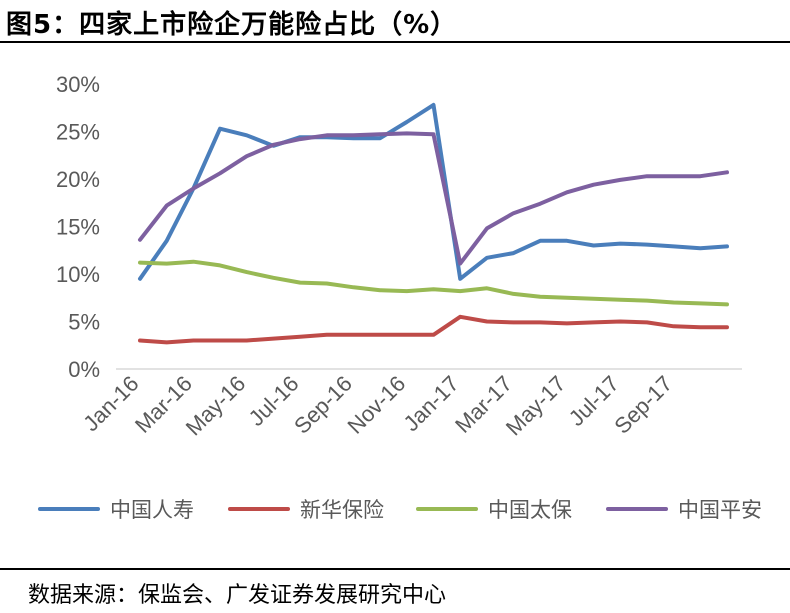  Describe the element at coordinates (536, 406) in the screenshot. I see `x-tick-label: May-17` at that location.